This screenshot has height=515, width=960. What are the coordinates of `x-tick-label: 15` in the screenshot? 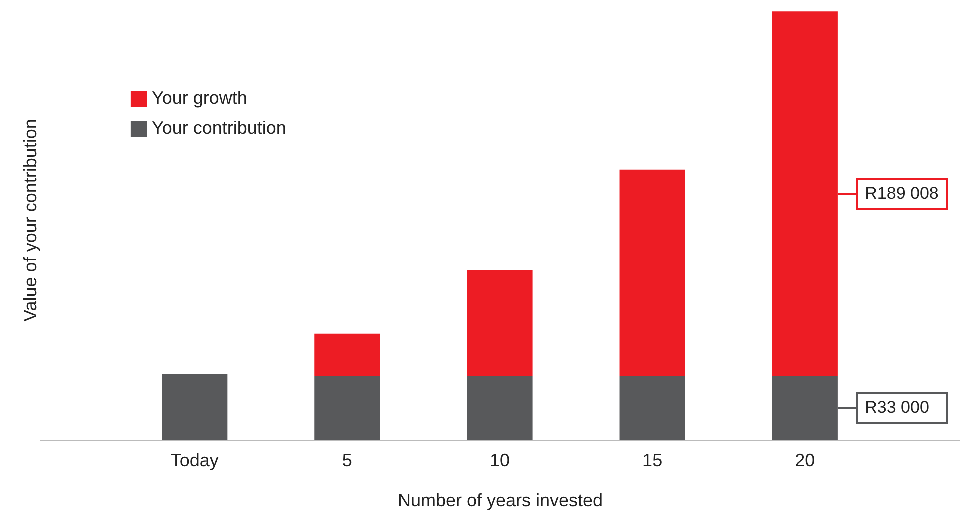 It's located at (652, 460).